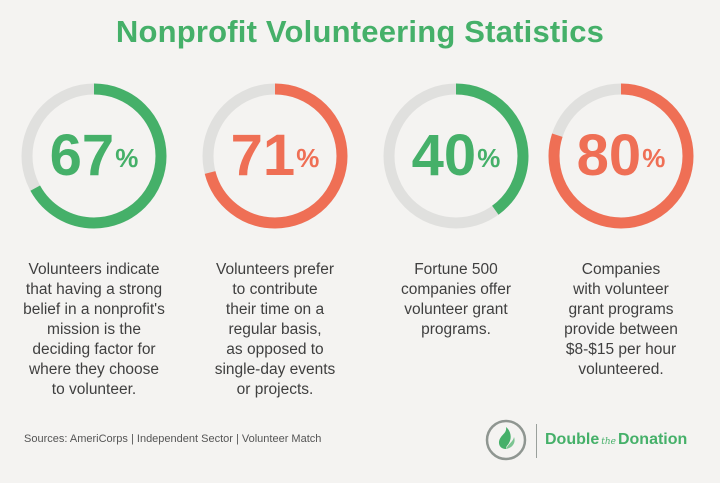 This screenshot has height=483, width=720. I want to click on stat-value: 40%, so click(456, 155).